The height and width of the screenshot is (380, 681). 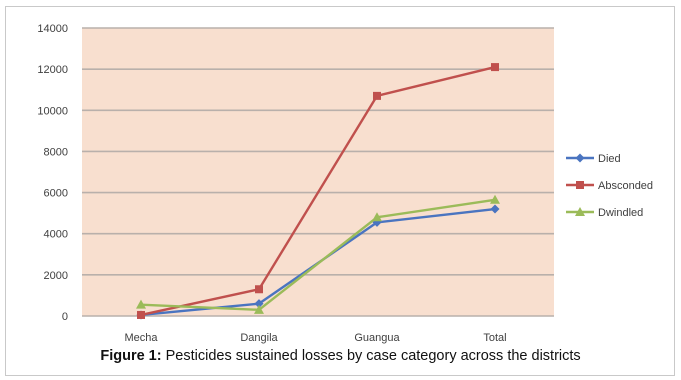 What do you see at coordinates (609, 159) in the screenshot?
I see `legend-label: Died` at bounding box center [609, 159].